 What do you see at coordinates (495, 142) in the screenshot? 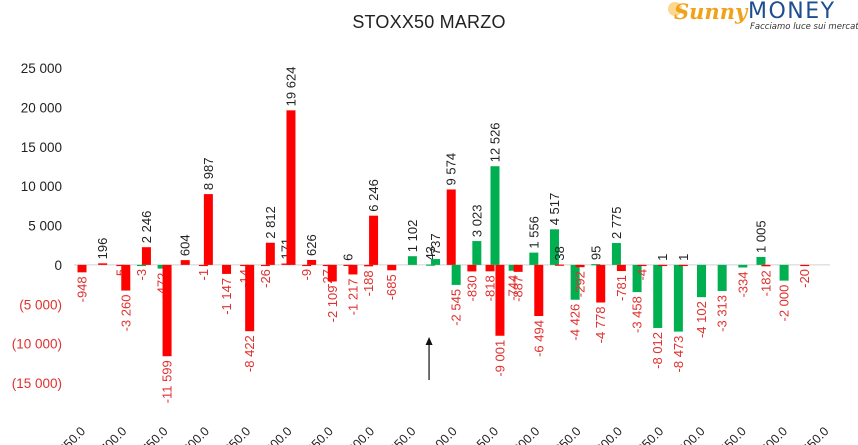
I see `data-label: 12 526` at bounding box center [495, 142].